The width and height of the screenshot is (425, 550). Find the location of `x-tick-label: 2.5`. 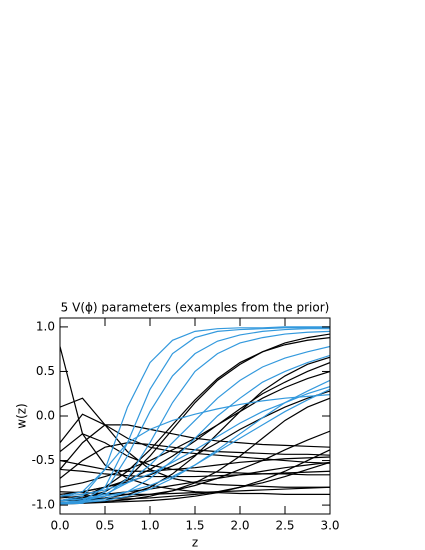

x-tick-label: 2.5 is located at coordinates (284, 526).